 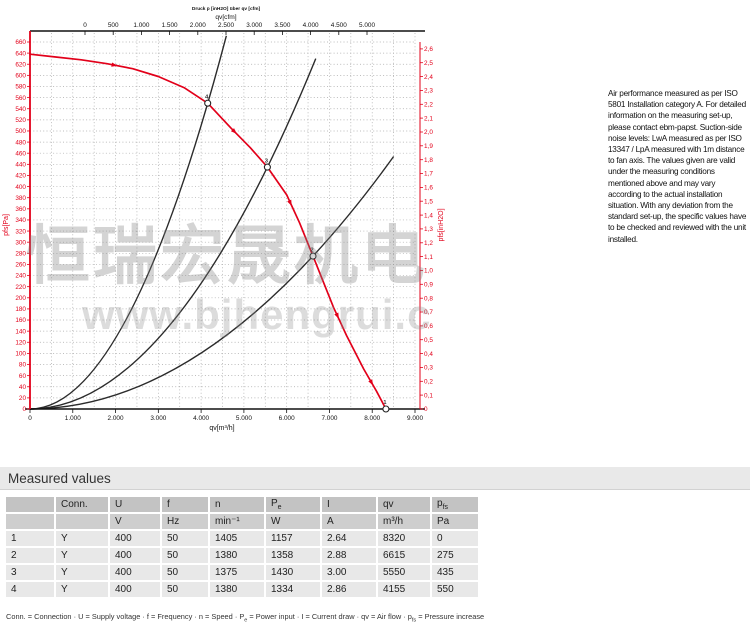 What do you see at coordinates (428, 49) in the screenshot?
I see `svg-text: 2,6` at bounding box center [428, 49].